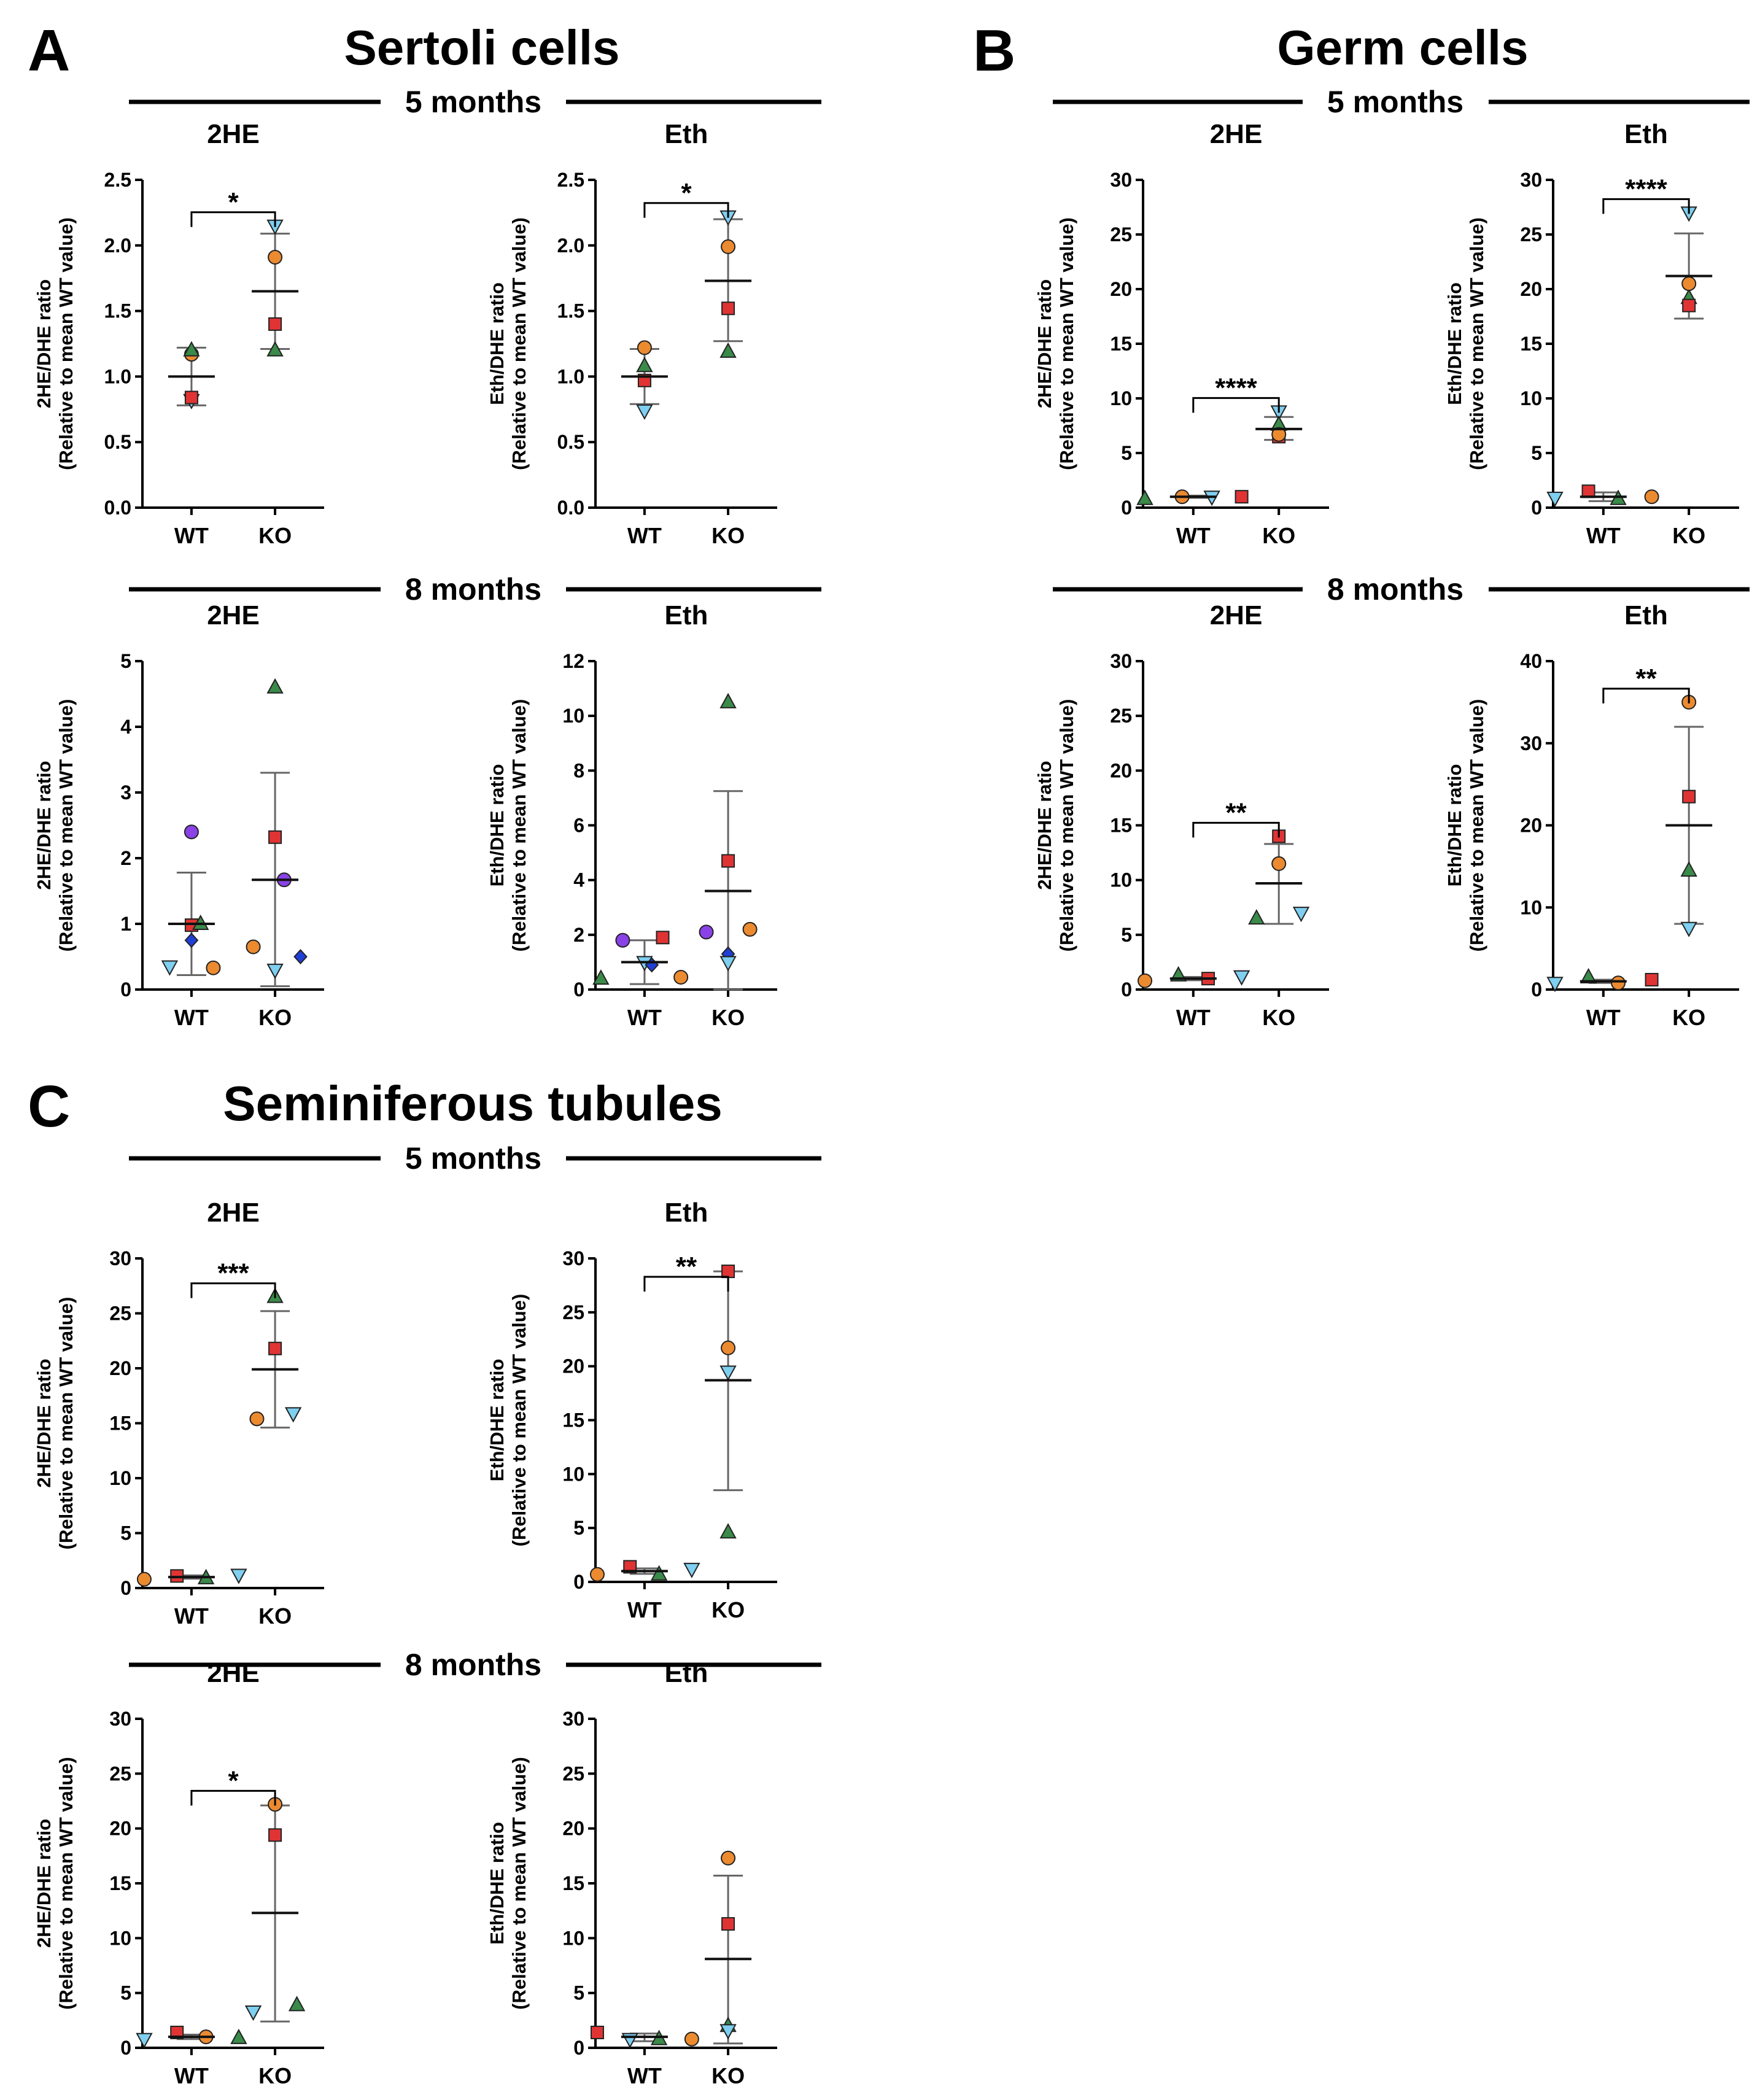 The height and width of the screenshot is (2100, 1760). I want to click on panel-letter-b: B, so click(994, 51).